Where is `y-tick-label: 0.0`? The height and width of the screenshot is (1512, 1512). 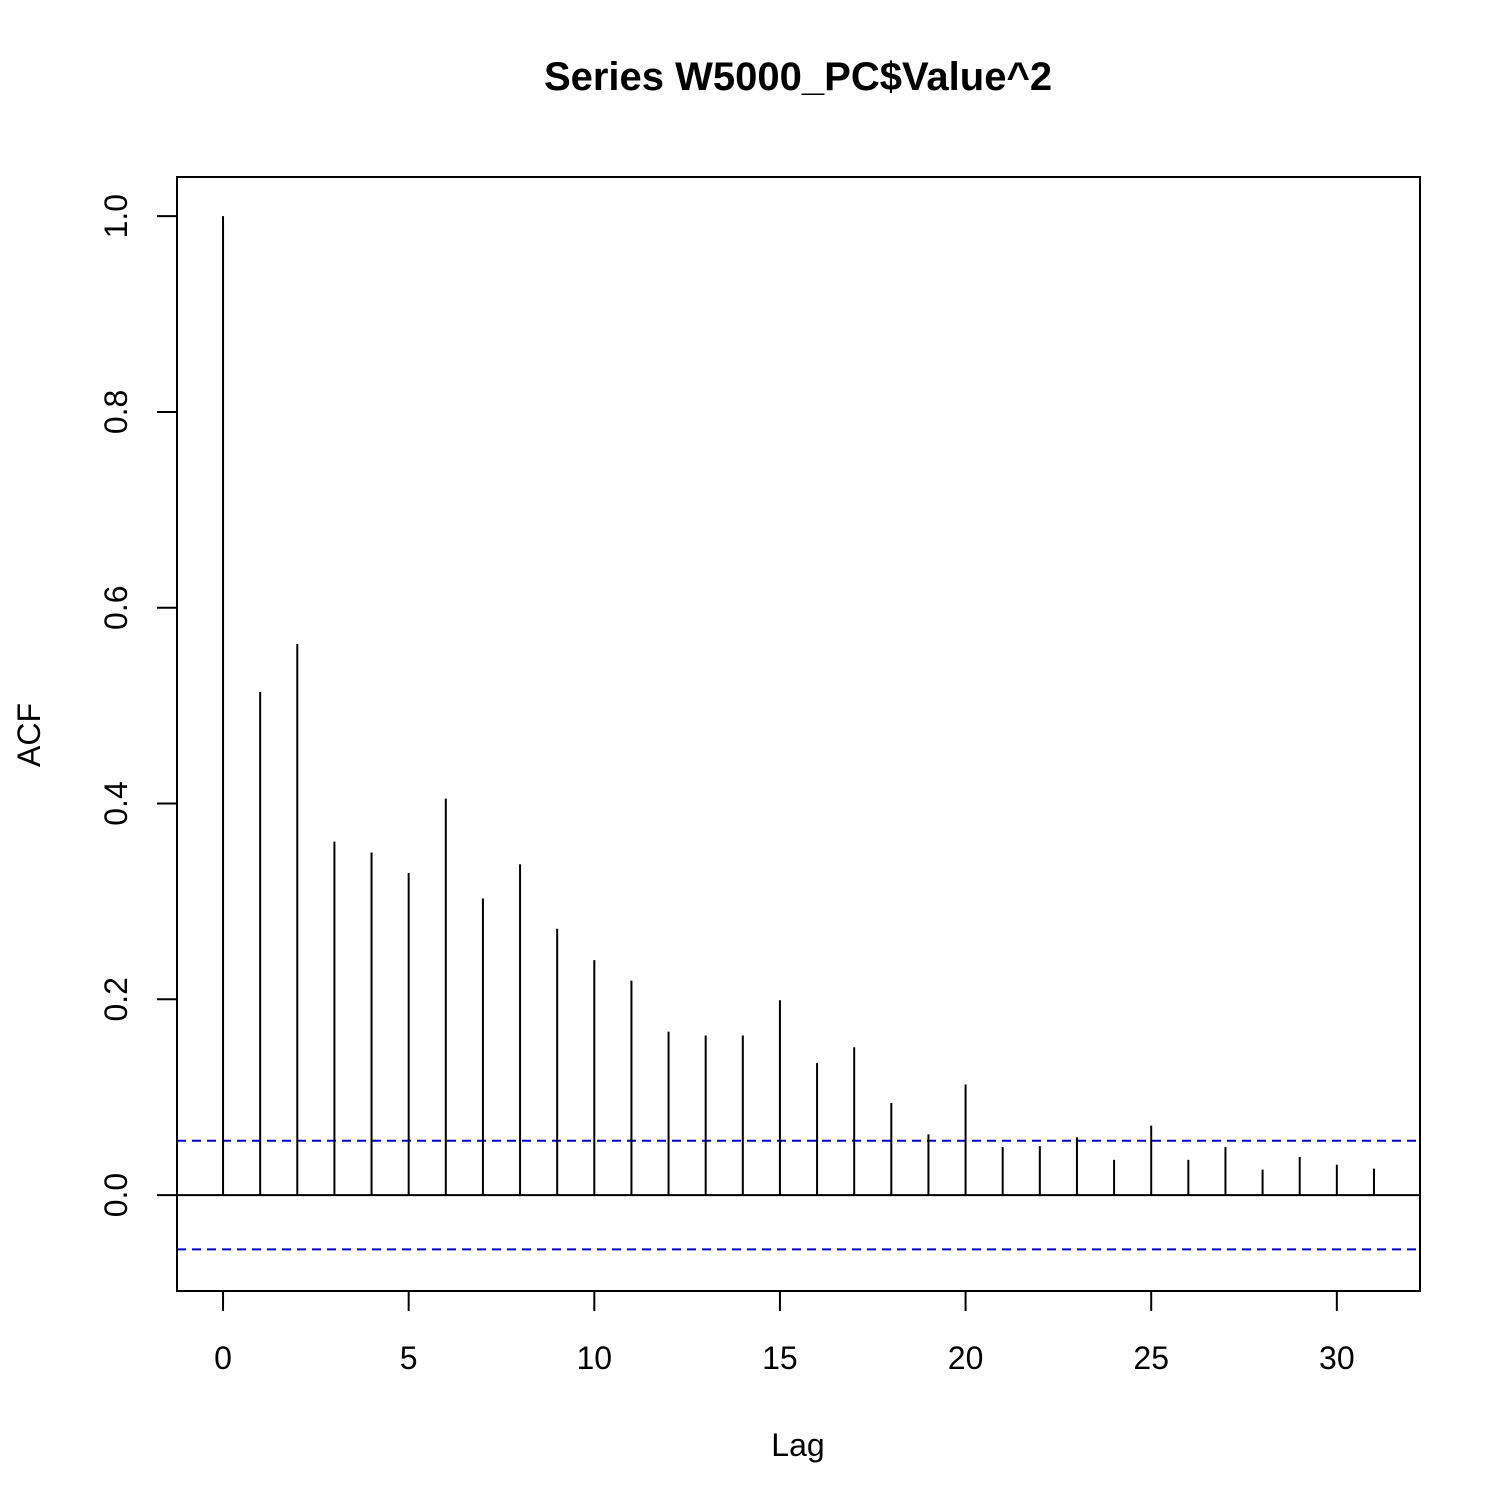 y-tick-label: 0.0 is located at coordinates (116, 1195).